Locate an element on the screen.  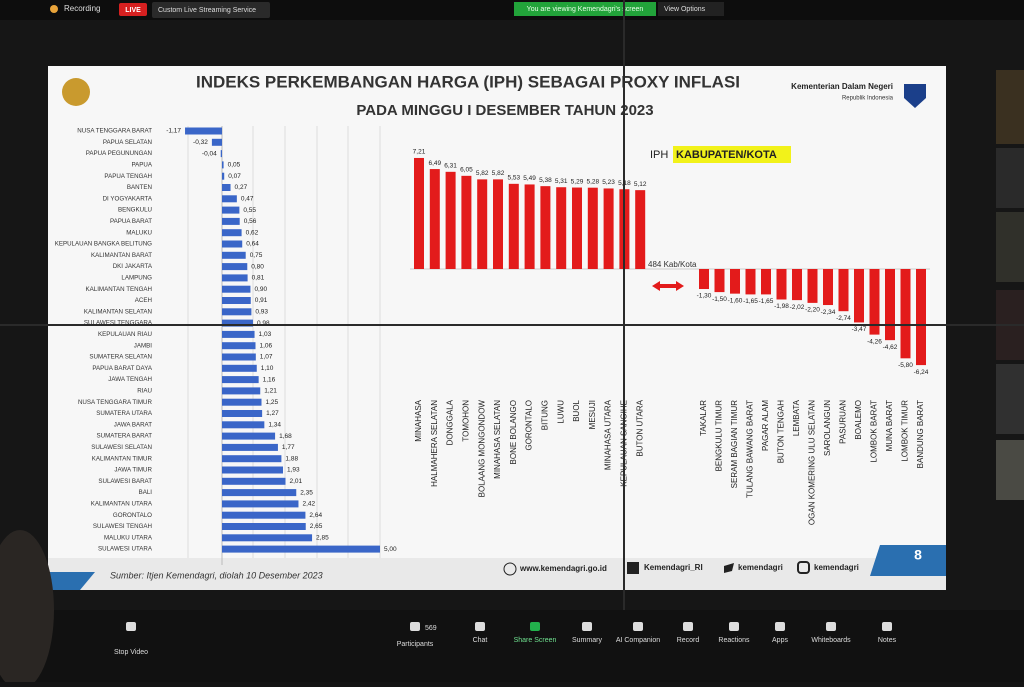
category-label: DI YOGYAKARTA is located at coordinates (128, 198).